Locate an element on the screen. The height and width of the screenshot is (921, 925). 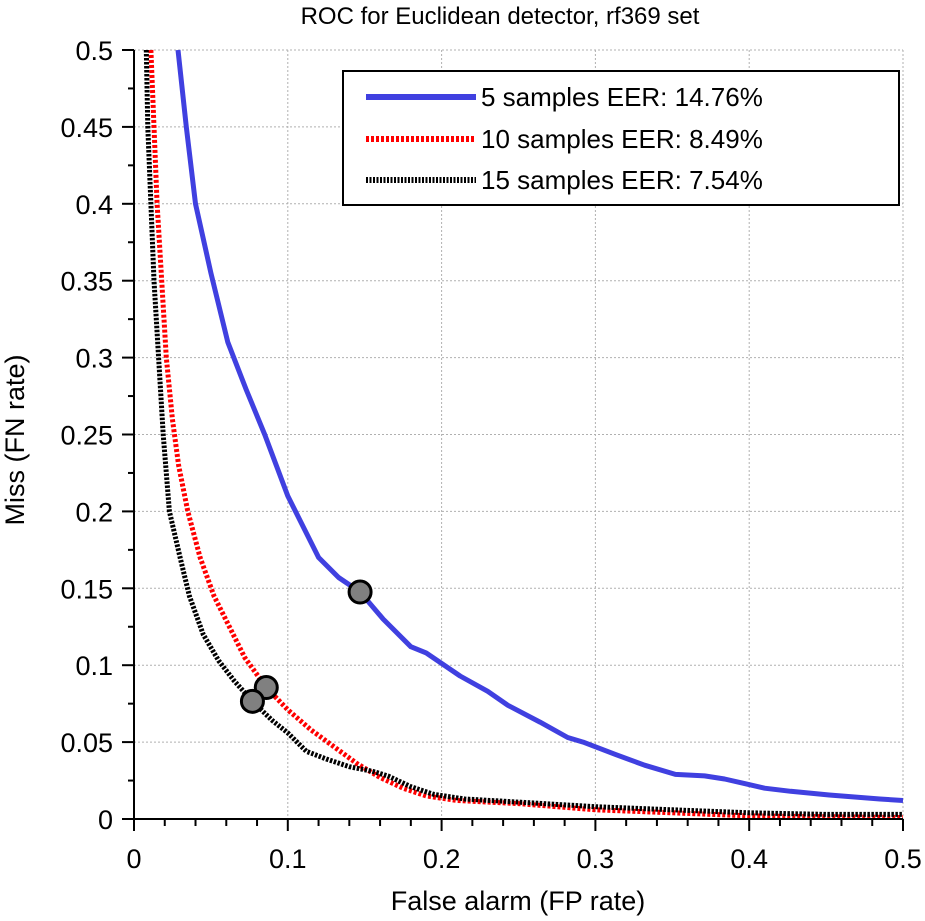
x-tick-label: 0 is located at coordinates (133, 859).